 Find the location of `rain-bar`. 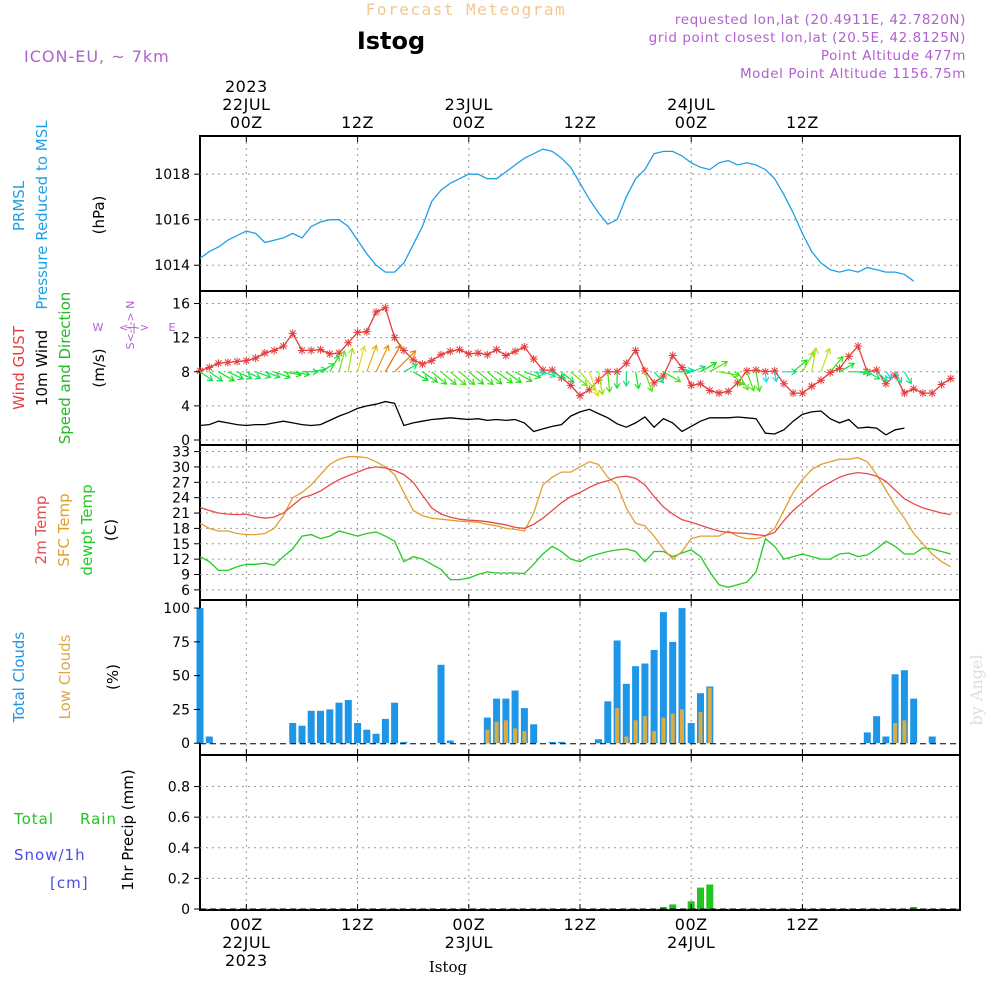

rain-bar is located at coordinates (710, 896).